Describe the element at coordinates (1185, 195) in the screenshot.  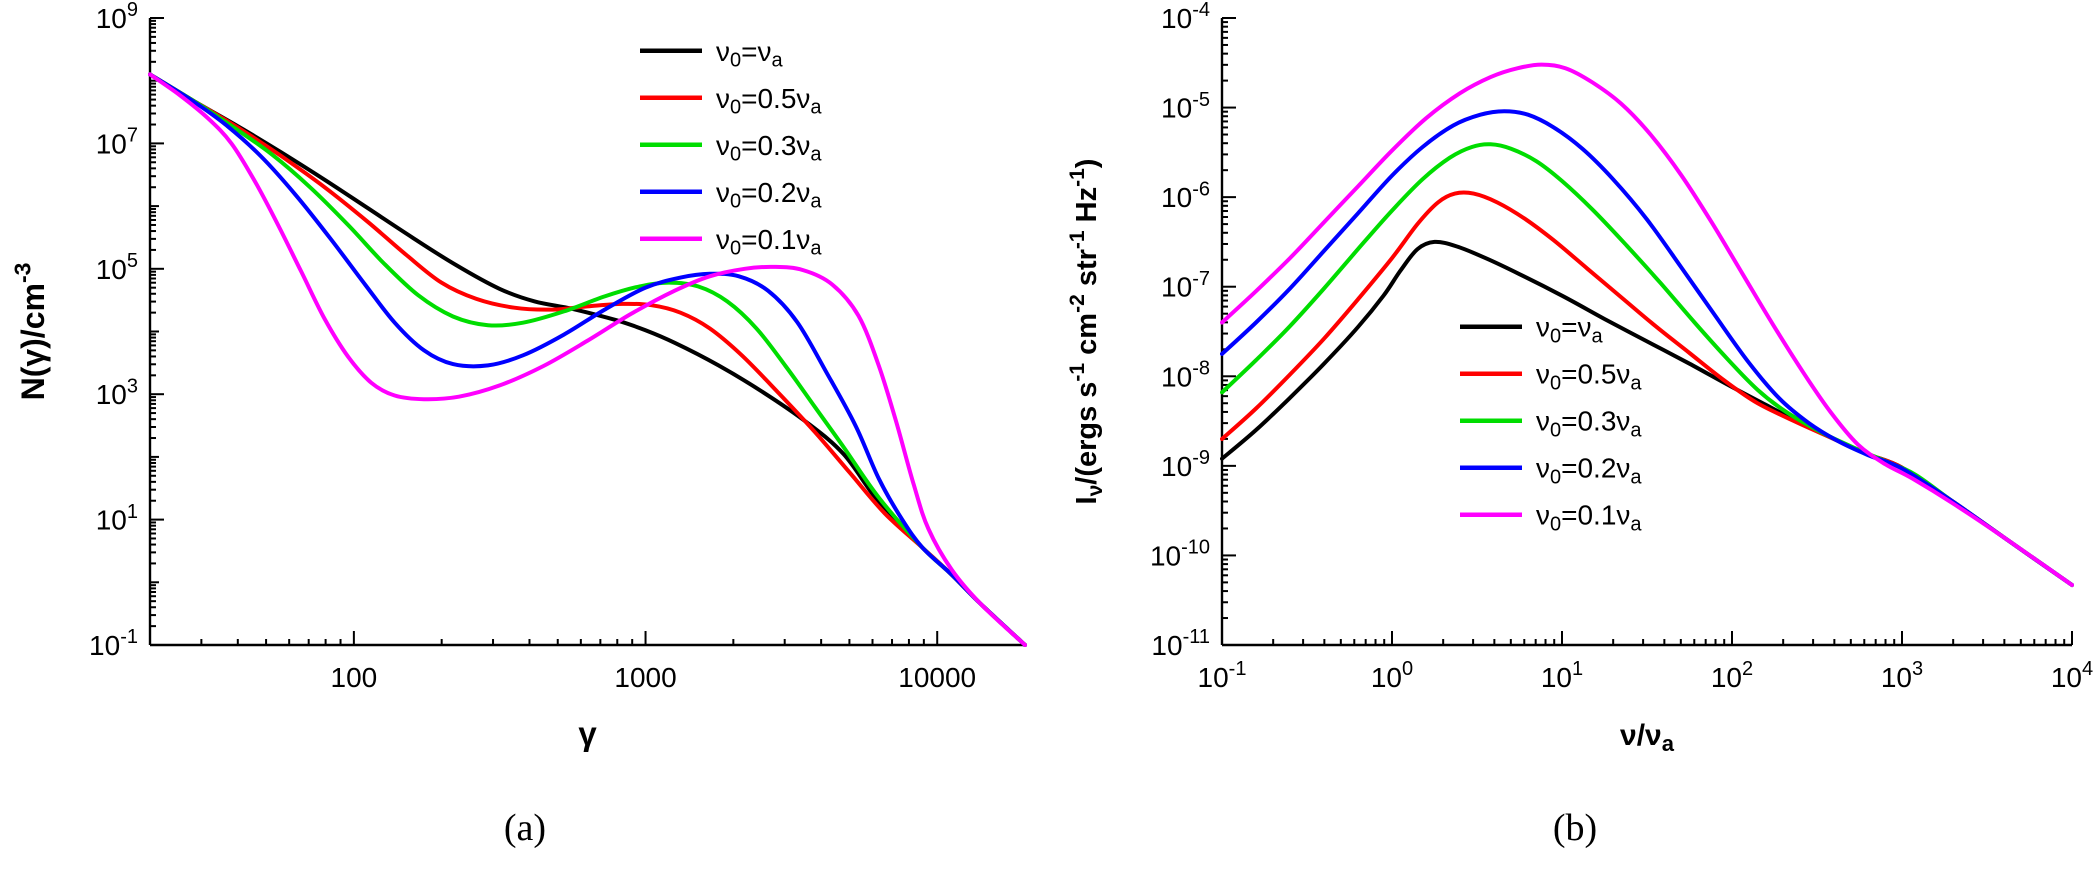
I see `svg-text: 10⁻⁶` at that location.